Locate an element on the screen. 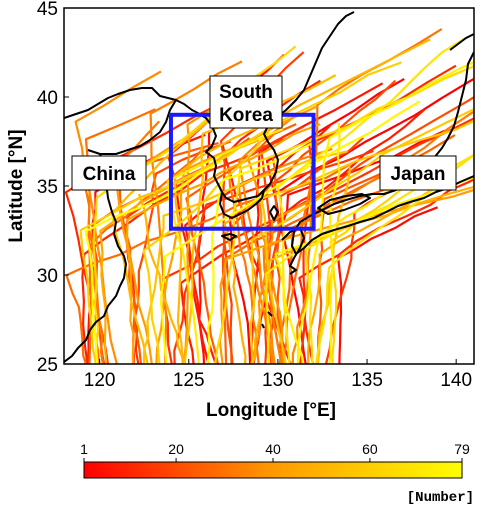  colorbar: 1 20 40 60 79 [Number] is located at coordinates (277, 473).